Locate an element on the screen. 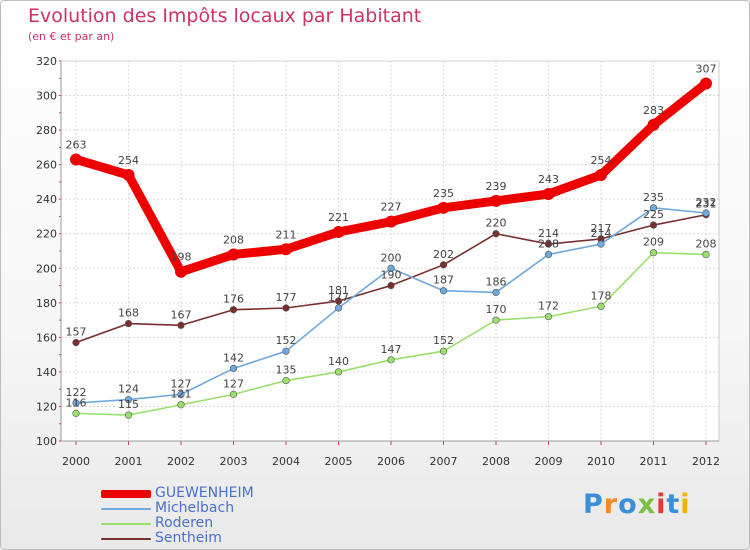 This screenshot has height=550, width=750. data-label-guewenheim: 221 is located at coordinates (338, 217).